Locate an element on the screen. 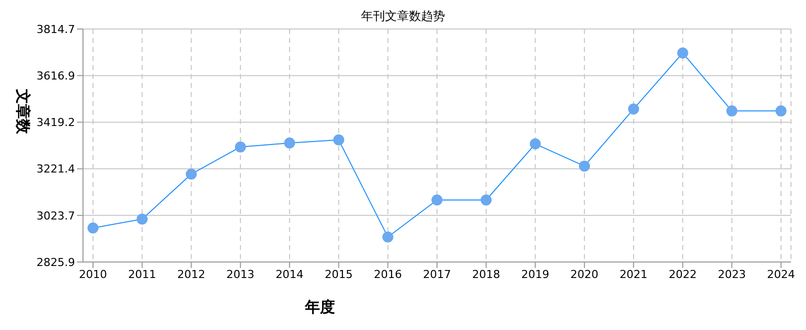 The height and width of the screenshot is (330, 806). y-tick-label: 3814.7 is located at coordinates (55, 29).